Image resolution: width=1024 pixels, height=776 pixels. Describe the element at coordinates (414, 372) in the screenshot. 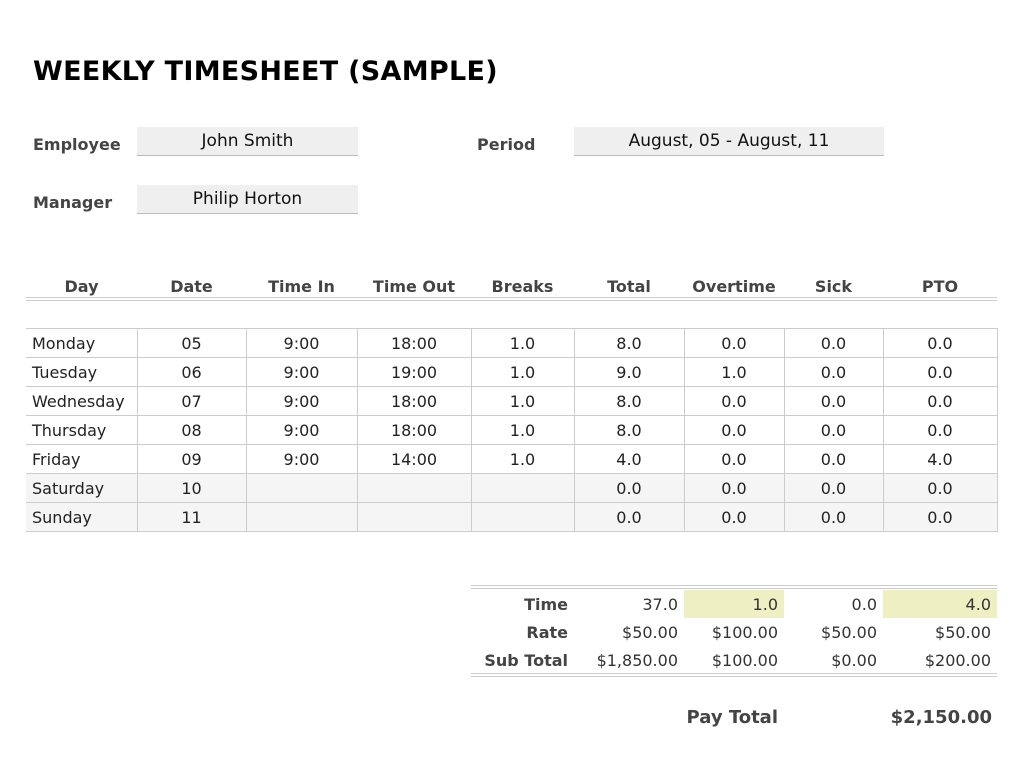

I see `table-cell: 19:00` at that location.